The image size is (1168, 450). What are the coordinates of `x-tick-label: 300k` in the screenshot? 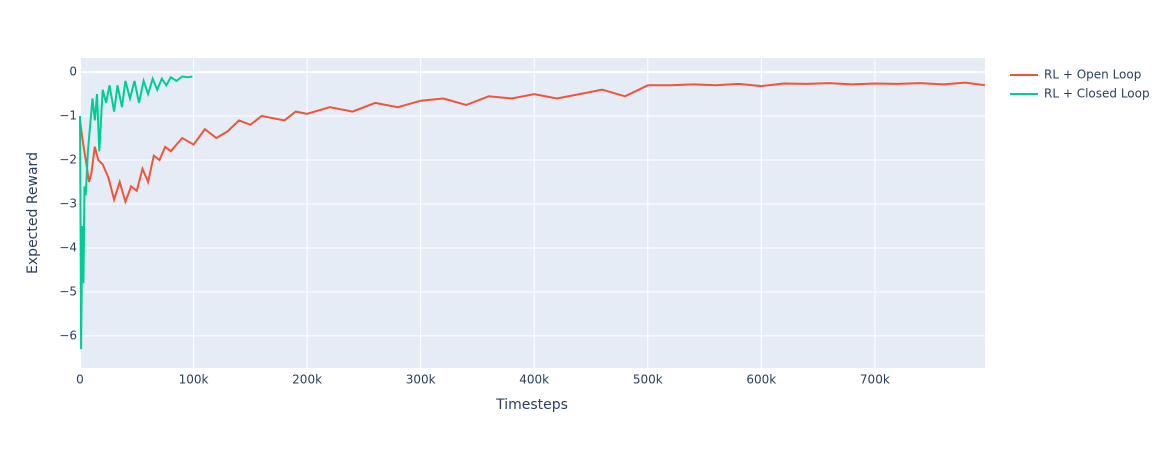 It's located at (421, 380).